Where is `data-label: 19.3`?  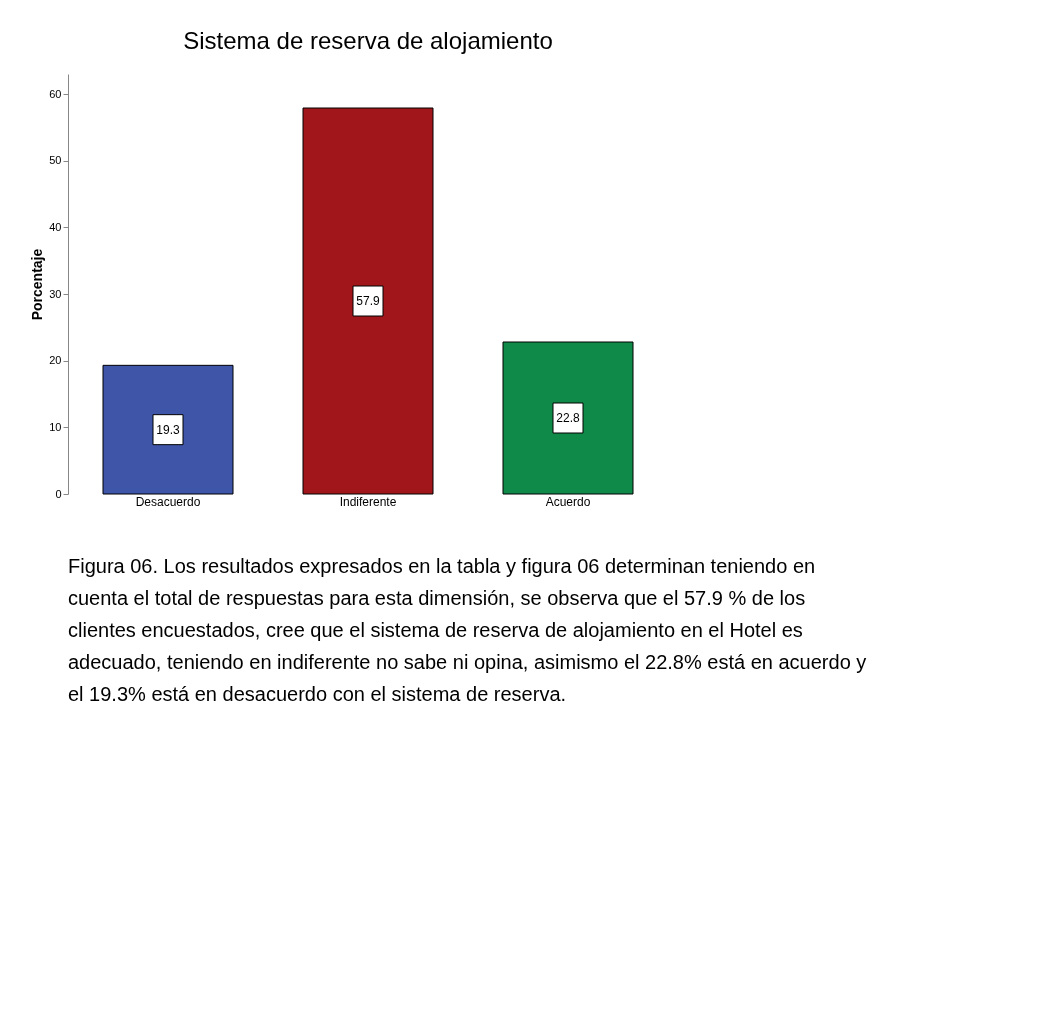
data-label: 19.3 is located at coordinates (168, 429).